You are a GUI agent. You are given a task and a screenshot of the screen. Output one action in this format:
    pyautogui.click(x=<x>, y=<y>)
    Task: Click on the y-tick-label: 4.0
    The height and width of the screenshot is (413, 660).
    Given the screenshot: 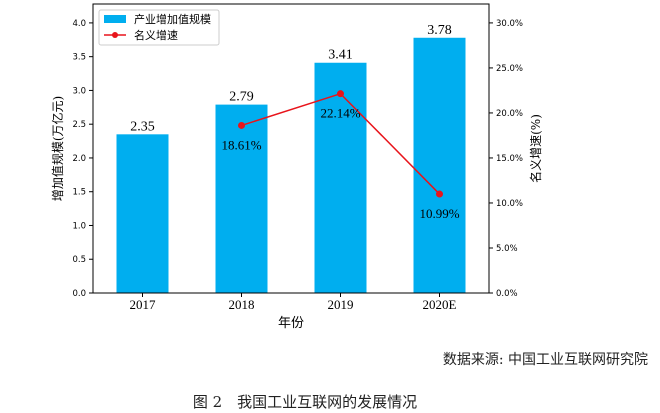 What is the action you would take?
    pyautogui.click(x=79, y=24)
    